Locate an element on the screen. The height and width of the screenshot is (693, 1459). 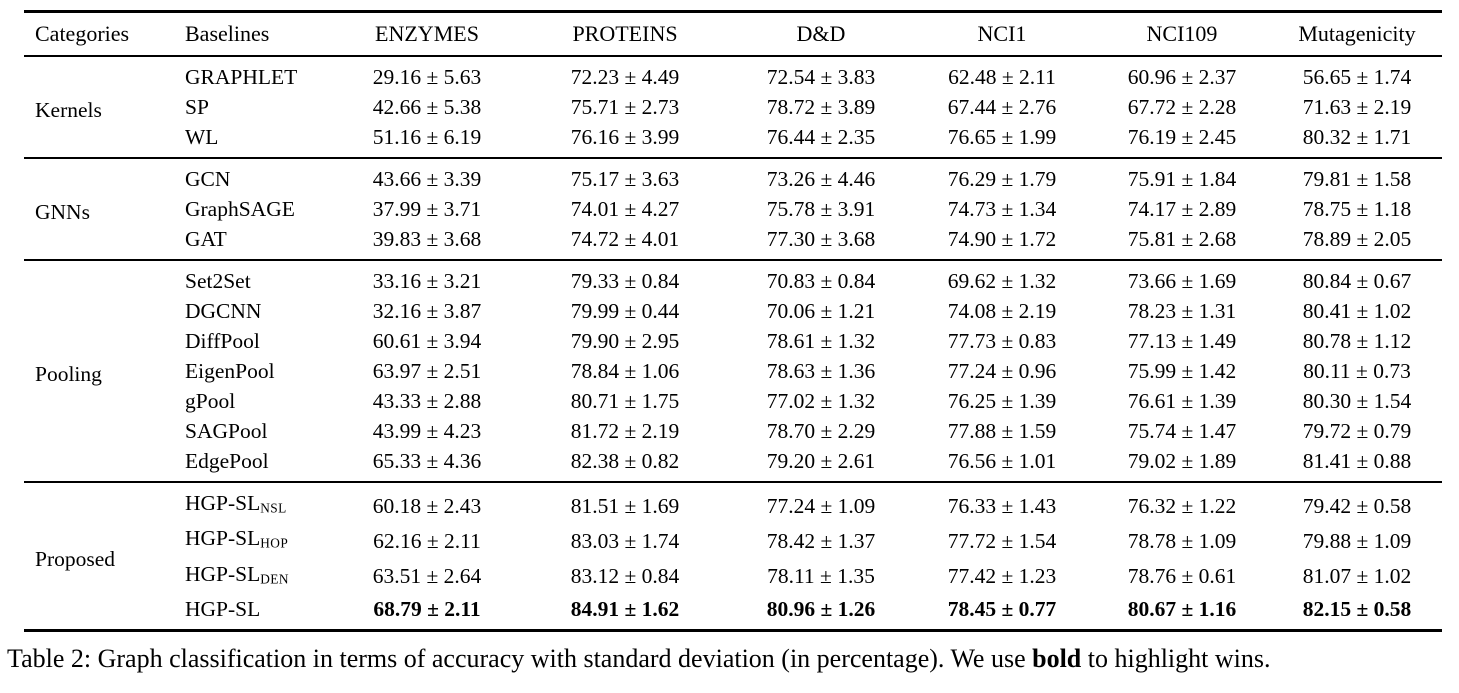
value-cell: 81.07 ± 1.02 is located at coordinates (1357, 576).